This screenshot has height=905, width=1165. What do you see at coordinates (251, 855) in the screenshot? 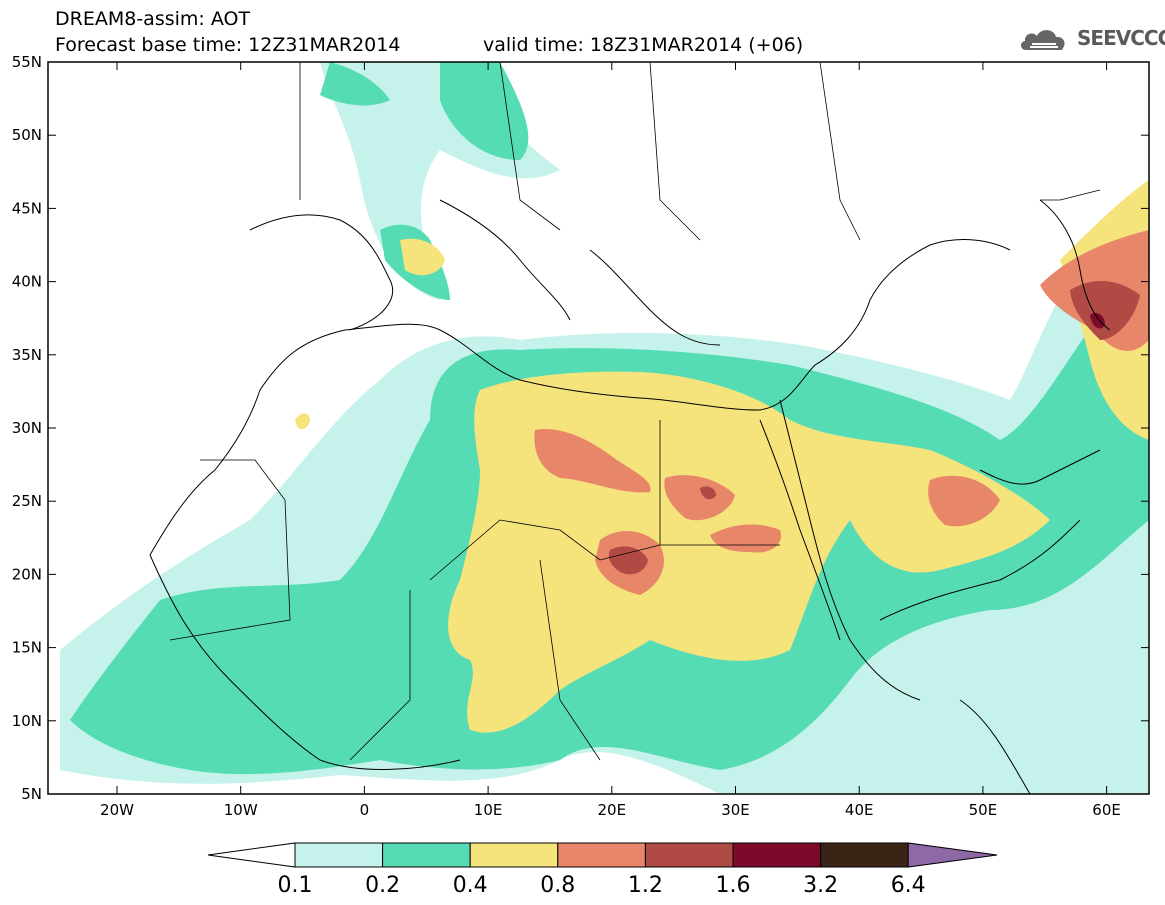
I see `colorbar-under-triangle` at bounding box center [251, 855].